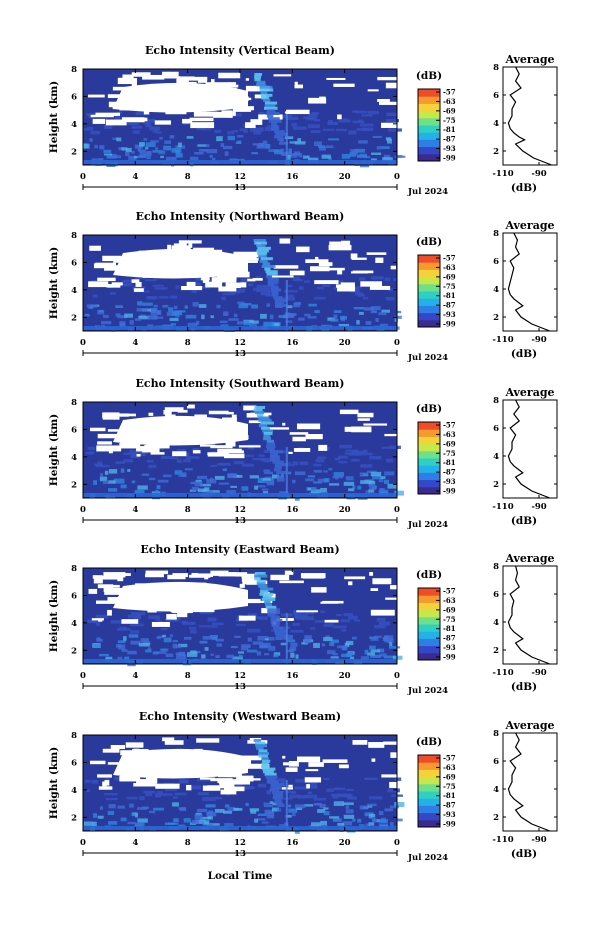  Describe the element at coordinates (496, 734) in the screenshot. I see `avg-y-tick-label: 8` at that location.